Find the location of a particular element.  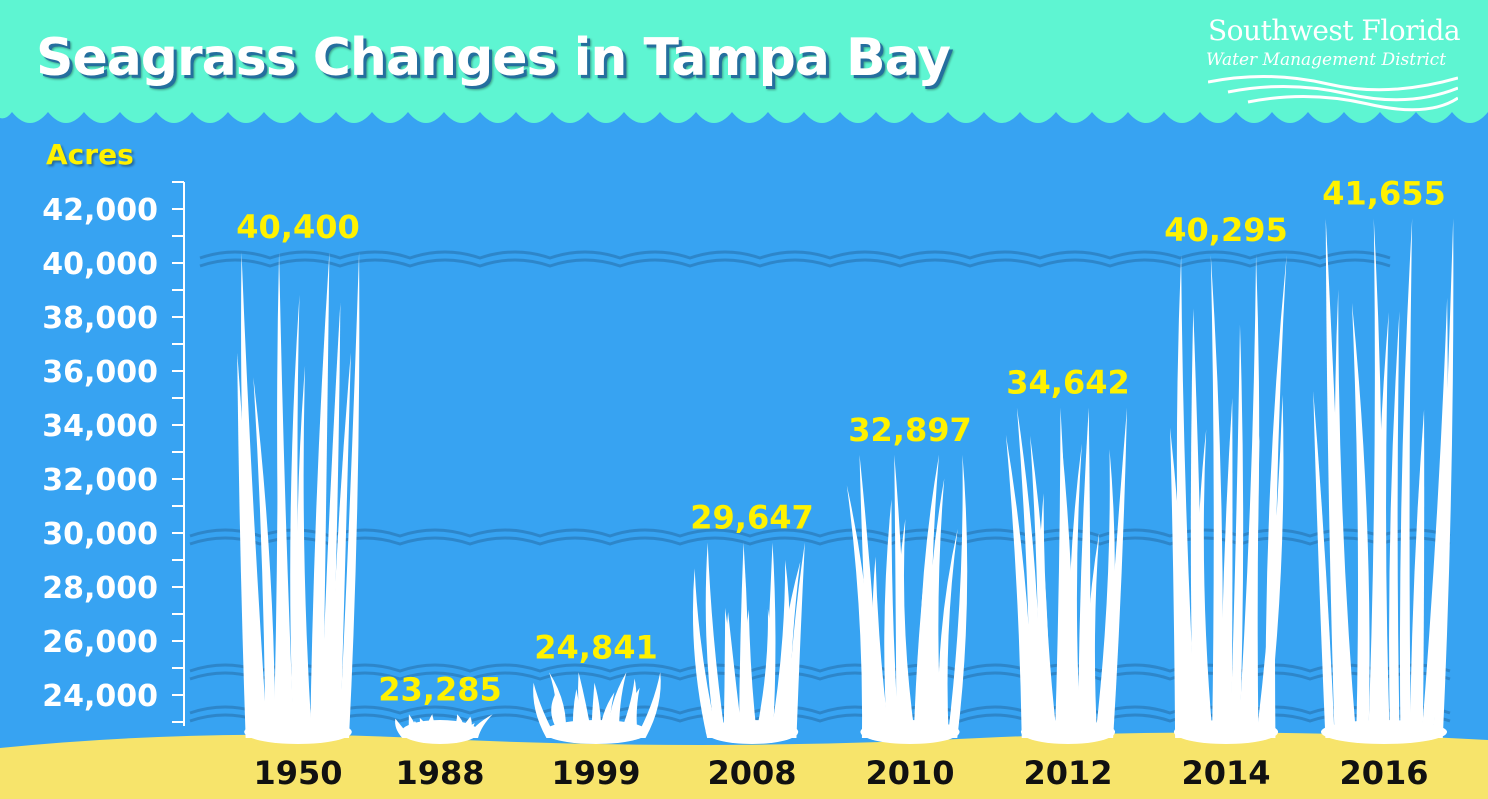

logo-waves-icon is located at coordinates (1333, 93).